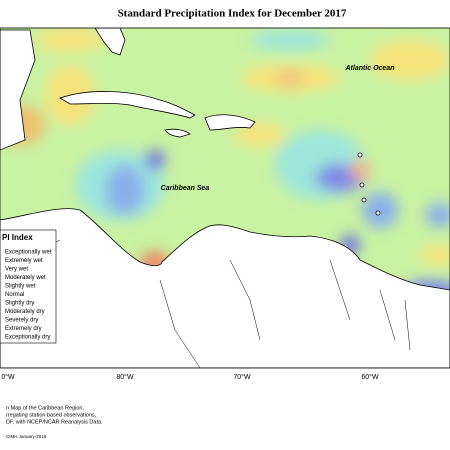  I want to click on longitude-label: 80°W, so click(125, 377).